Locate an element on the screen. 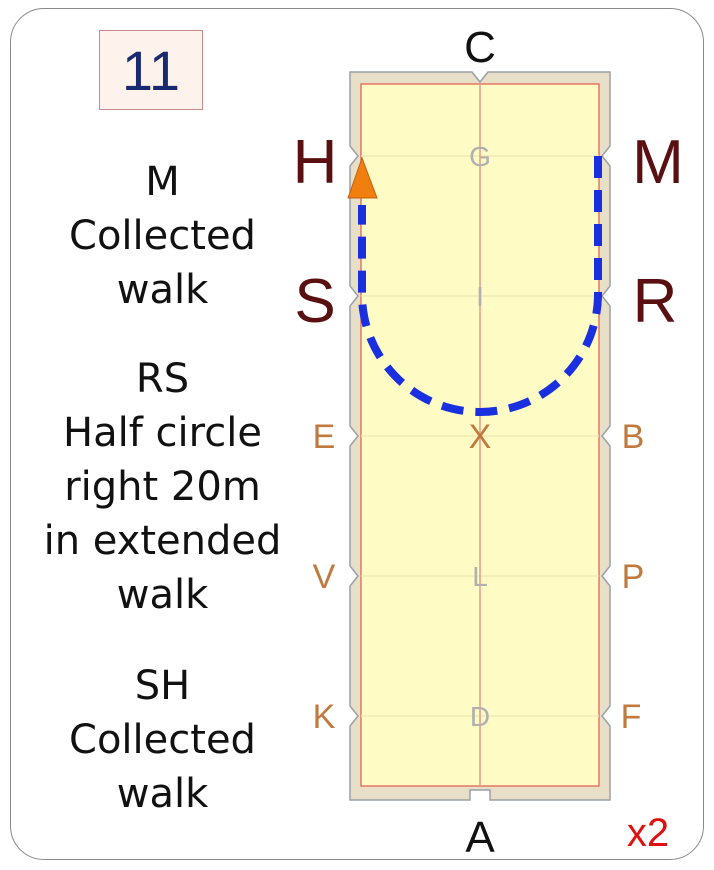 This screenshot has height=870, width=714. instruction-block-1: M Collected walk is located at coordinates (162, 236).